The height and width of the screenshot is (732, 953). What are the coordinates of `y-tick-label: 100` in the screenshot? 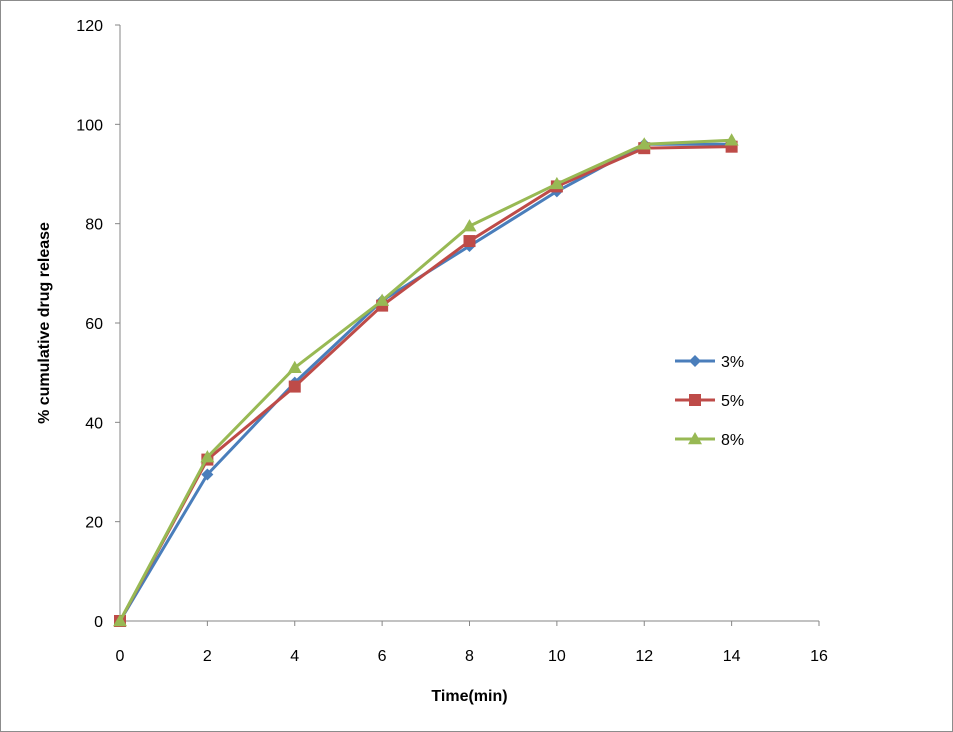 It's located at (89, 125).